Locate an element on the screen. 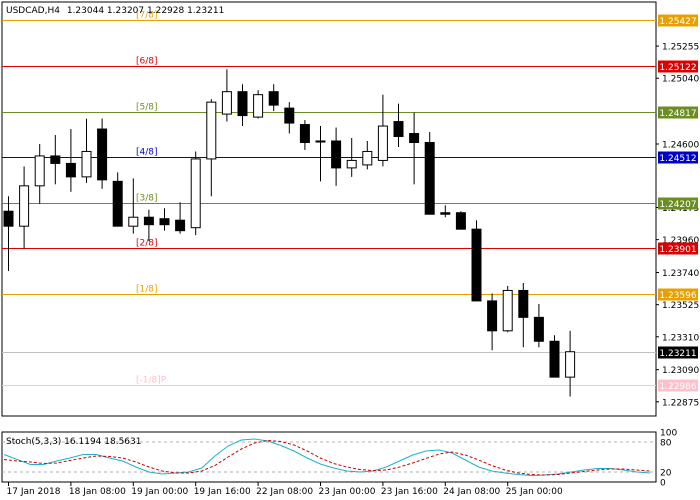  price-tick-label-0: 1.25255 is located at coordinates (680, 48).